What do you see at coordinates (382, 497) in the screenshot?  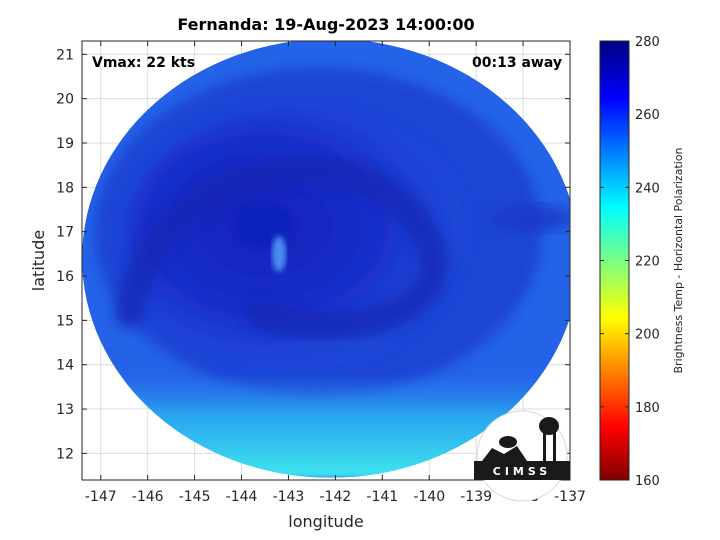 I see `x-tick-label: -141` at bounding box center [382, 497].